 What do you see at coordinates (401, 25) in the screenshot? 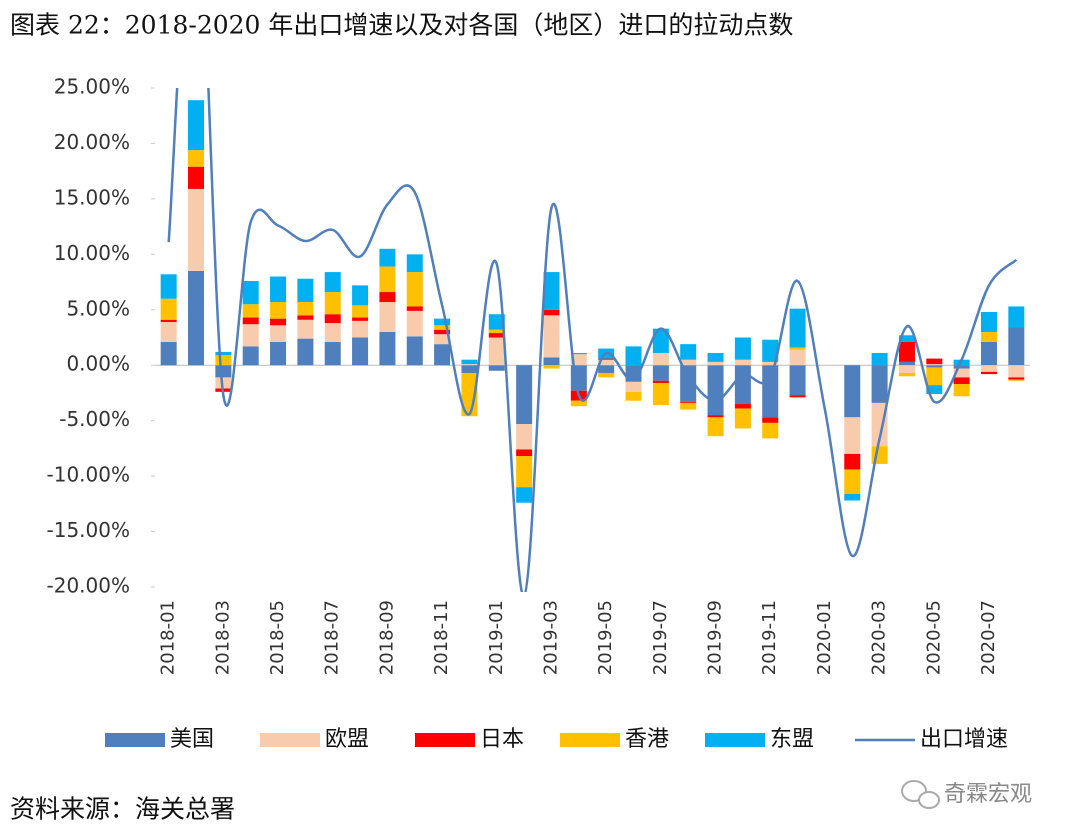
I see `chart-title: 图表 22：2018-2020 年出口增速以及对各国（地区）进口的拉动点数` at bounding box center [401, 25].